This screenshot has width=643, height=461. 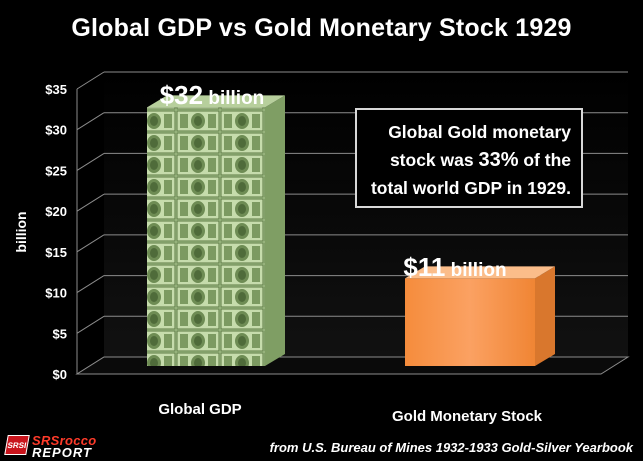 I want to click on bar-global-gdp, so click(x=216, y=230).